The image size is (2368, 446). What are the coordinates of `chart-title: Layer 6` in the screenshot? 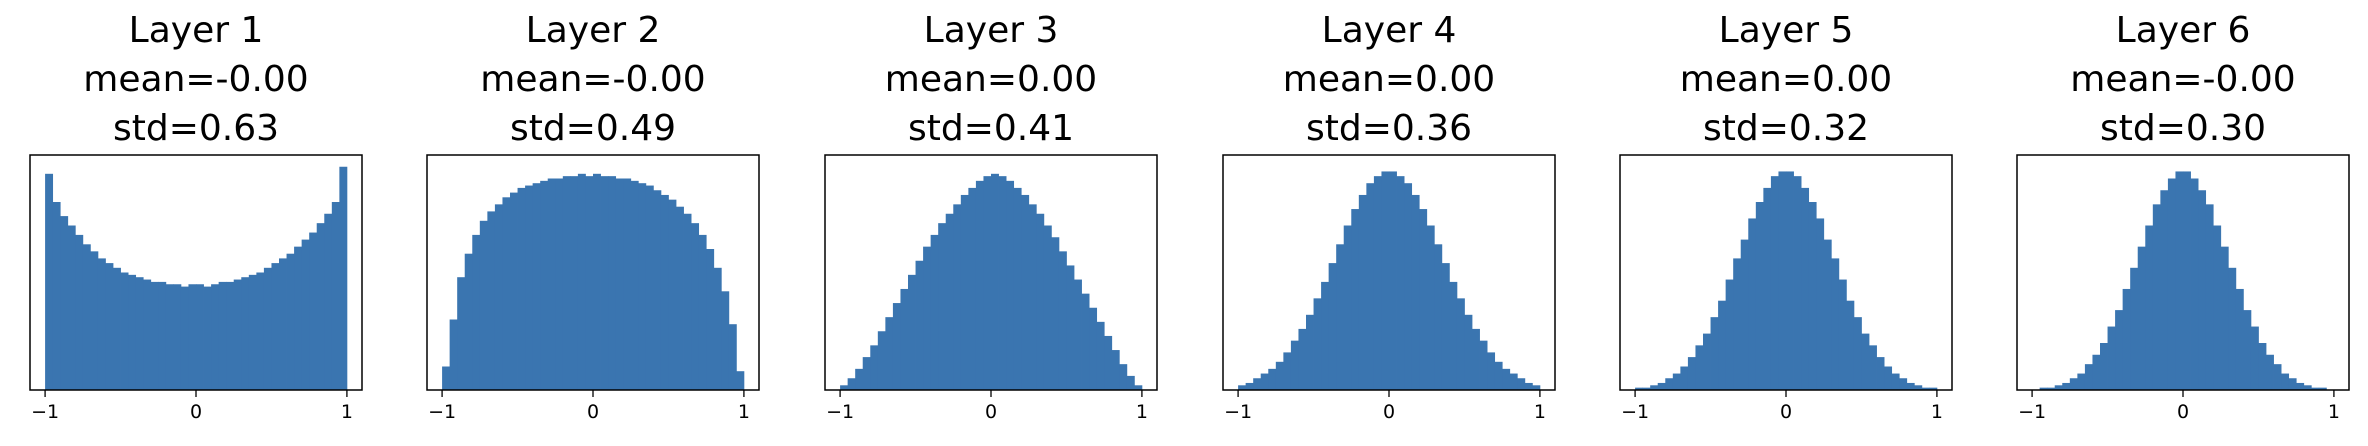 It's located at (2183, 30).